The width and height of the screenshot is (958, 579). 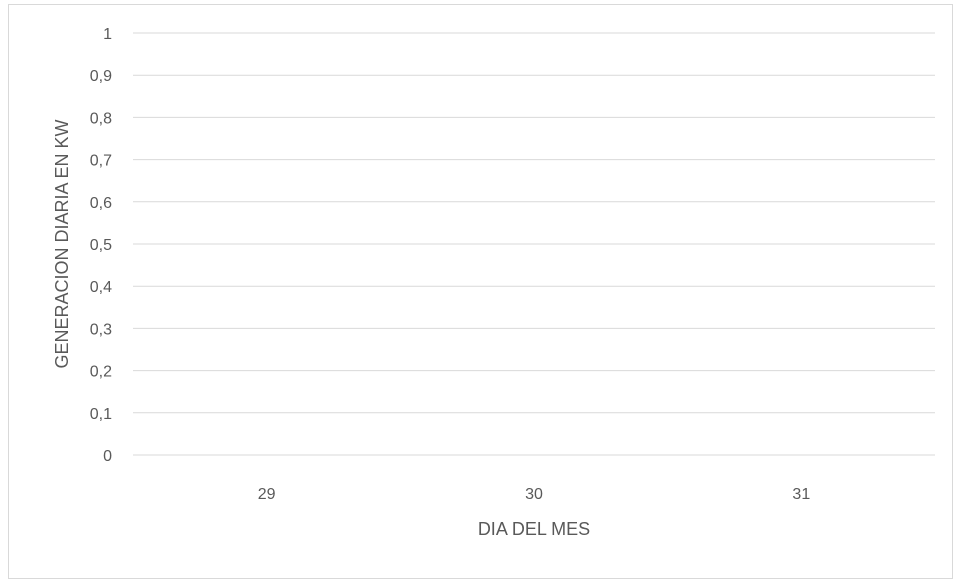 I want to click on y-tick-label: 0,2, so click(x=101, y=372).